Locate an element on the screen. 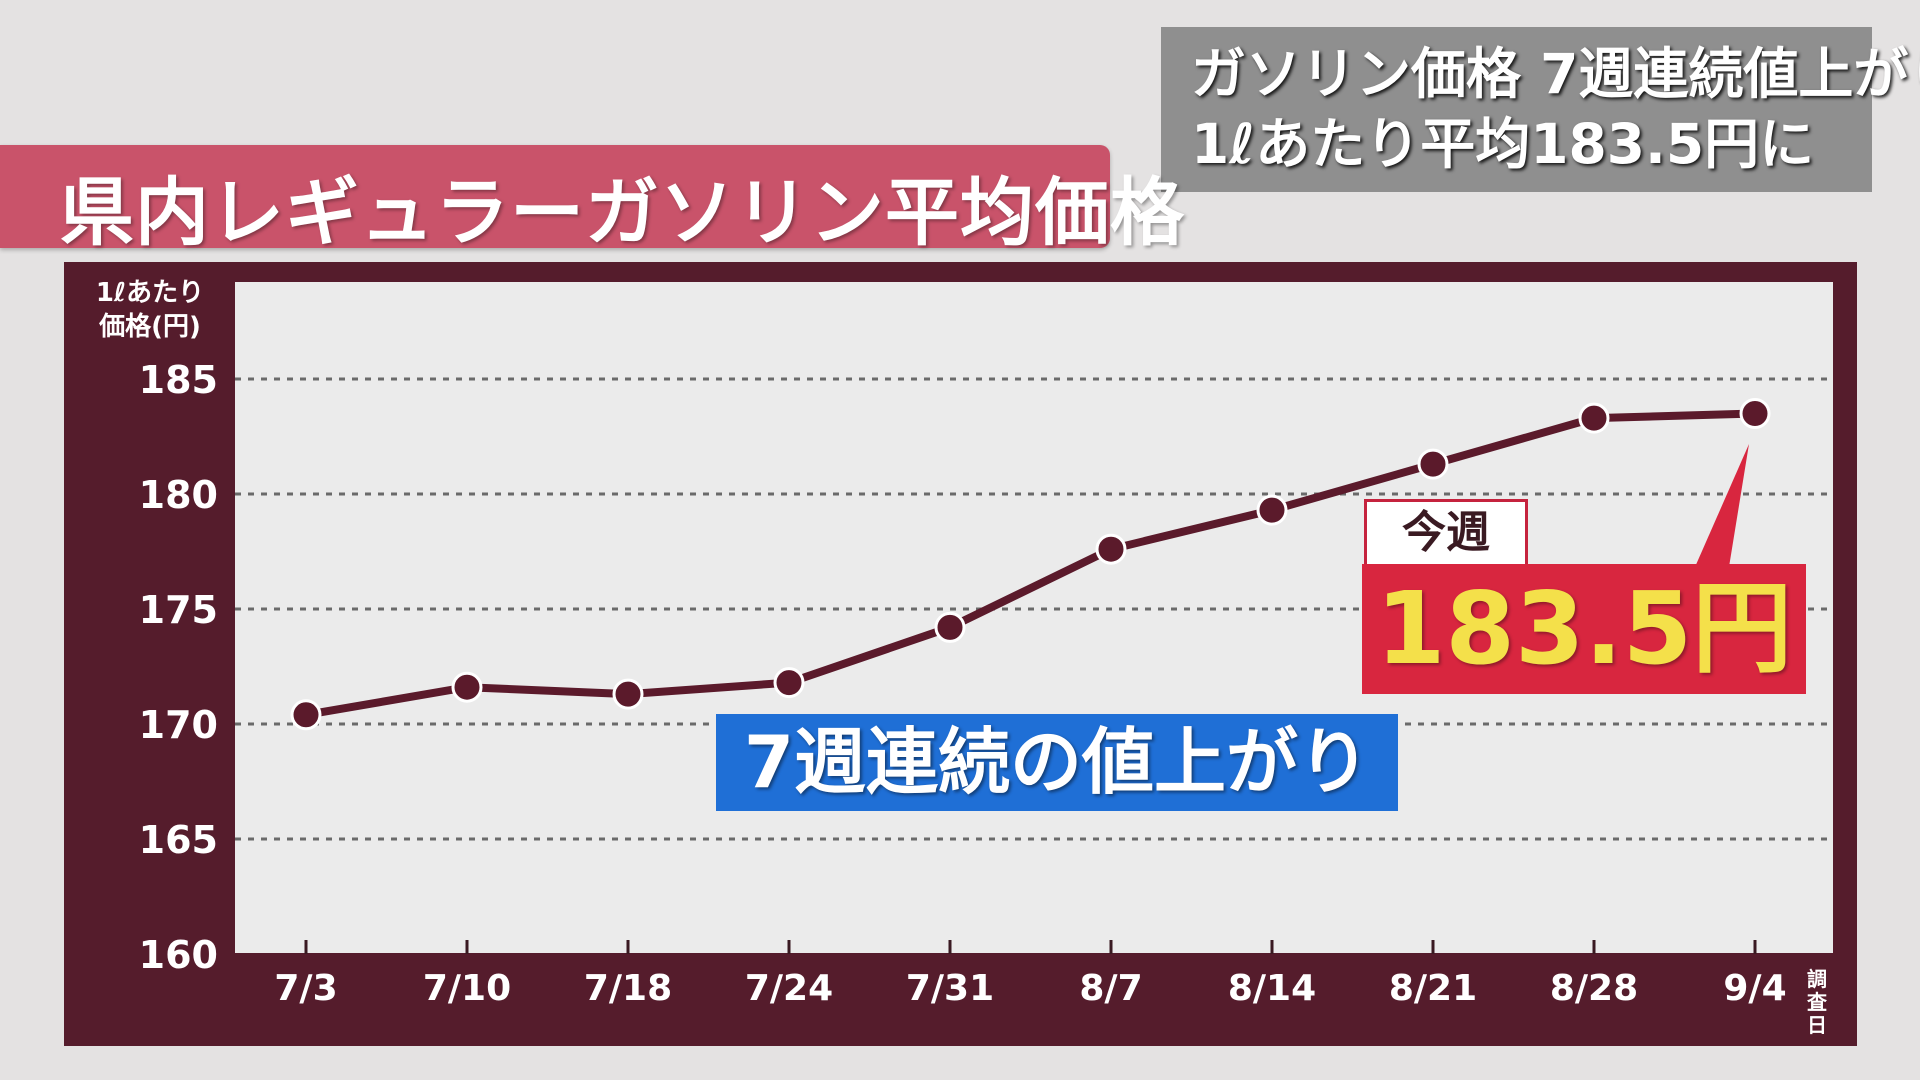  y-tick-label: 165 is located at coordinates (178, 840).